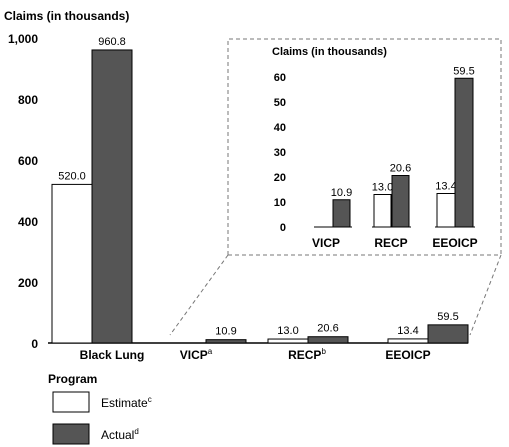  Describe the element at coordinates (71, 434) in the screenshot. I see `legend-swatch-actual` at that location.